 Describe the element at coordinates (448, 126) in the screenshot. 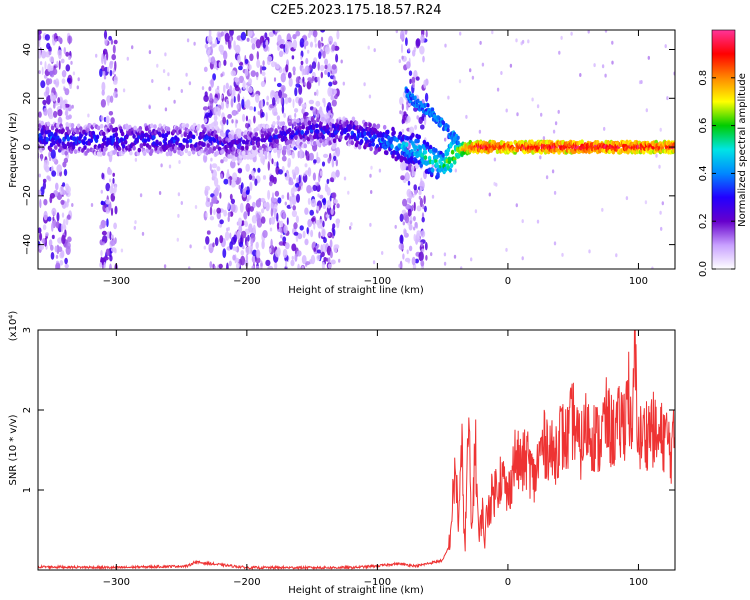

I see `branch-point` at that location.